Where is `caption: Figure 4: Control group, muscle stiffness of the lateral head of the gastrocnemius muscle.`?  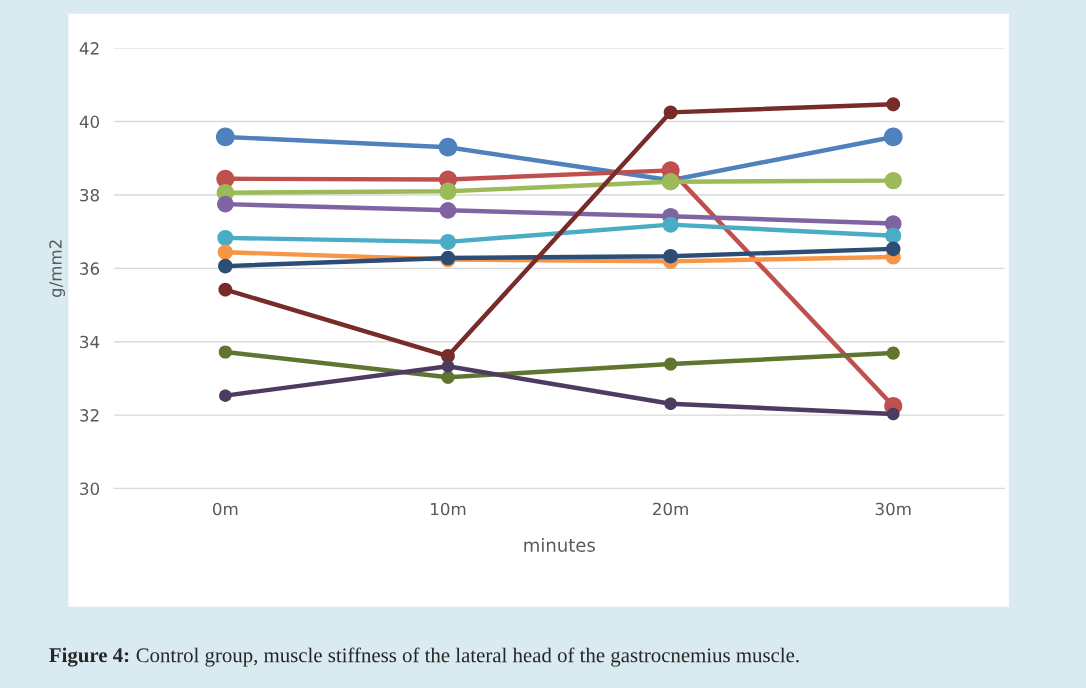
caption: Figure 4: Control group, muscle stiffness of the lateral head of the gastrocnemius muscle. is located at coordinates (424, 657).